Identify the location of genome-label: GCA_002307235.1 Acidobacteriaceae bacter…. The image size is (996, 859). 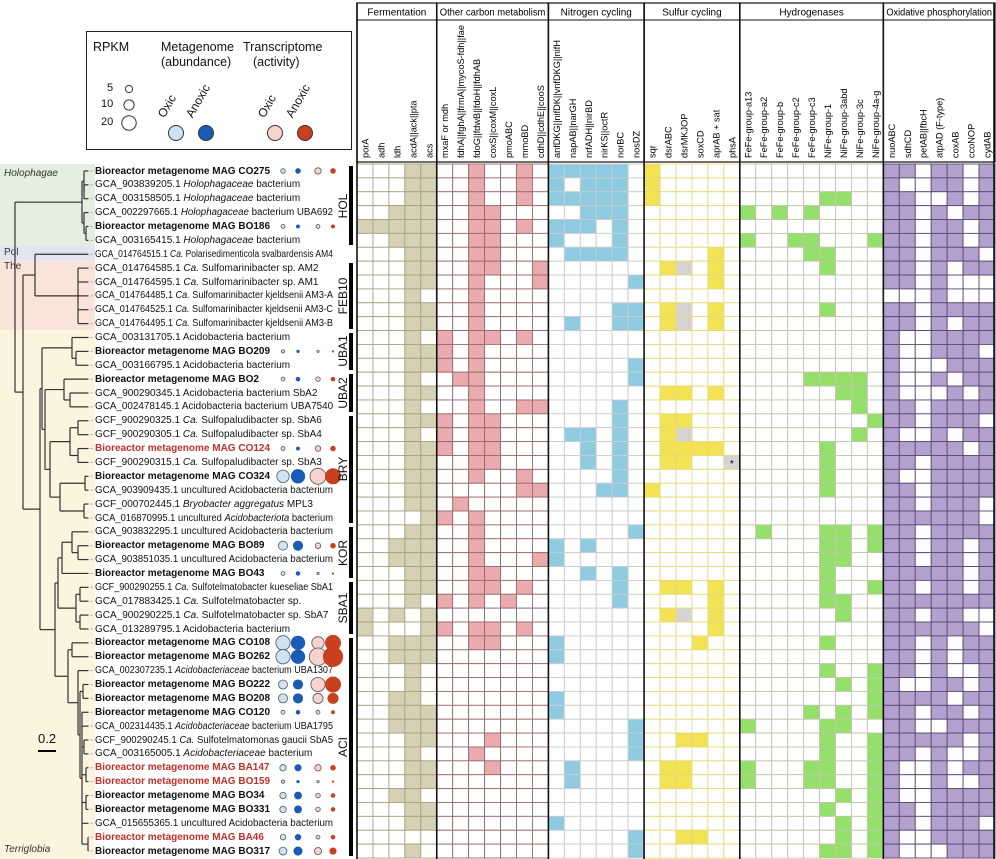
(214, 670).